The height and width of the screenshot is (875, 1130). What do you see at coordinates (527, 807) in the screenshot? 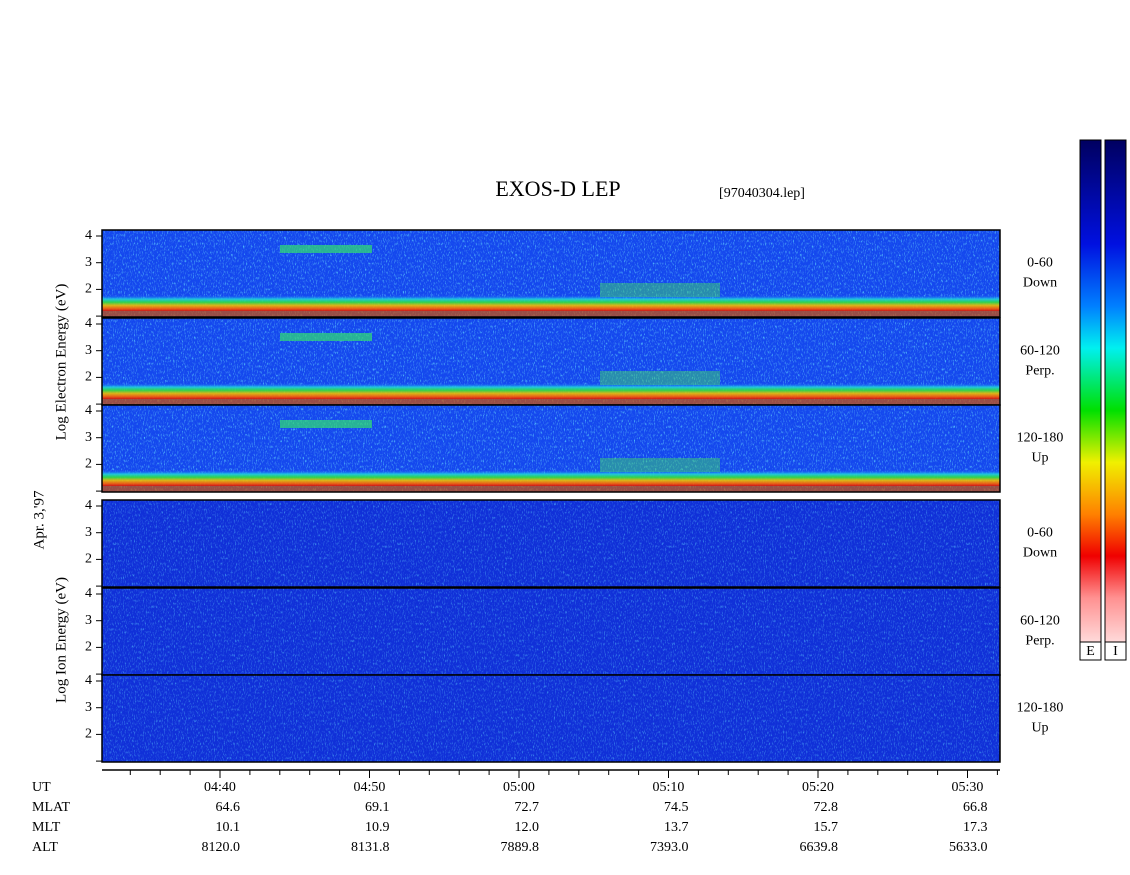
I see `table-cell: 72.7` at bounding box center [527, 807].